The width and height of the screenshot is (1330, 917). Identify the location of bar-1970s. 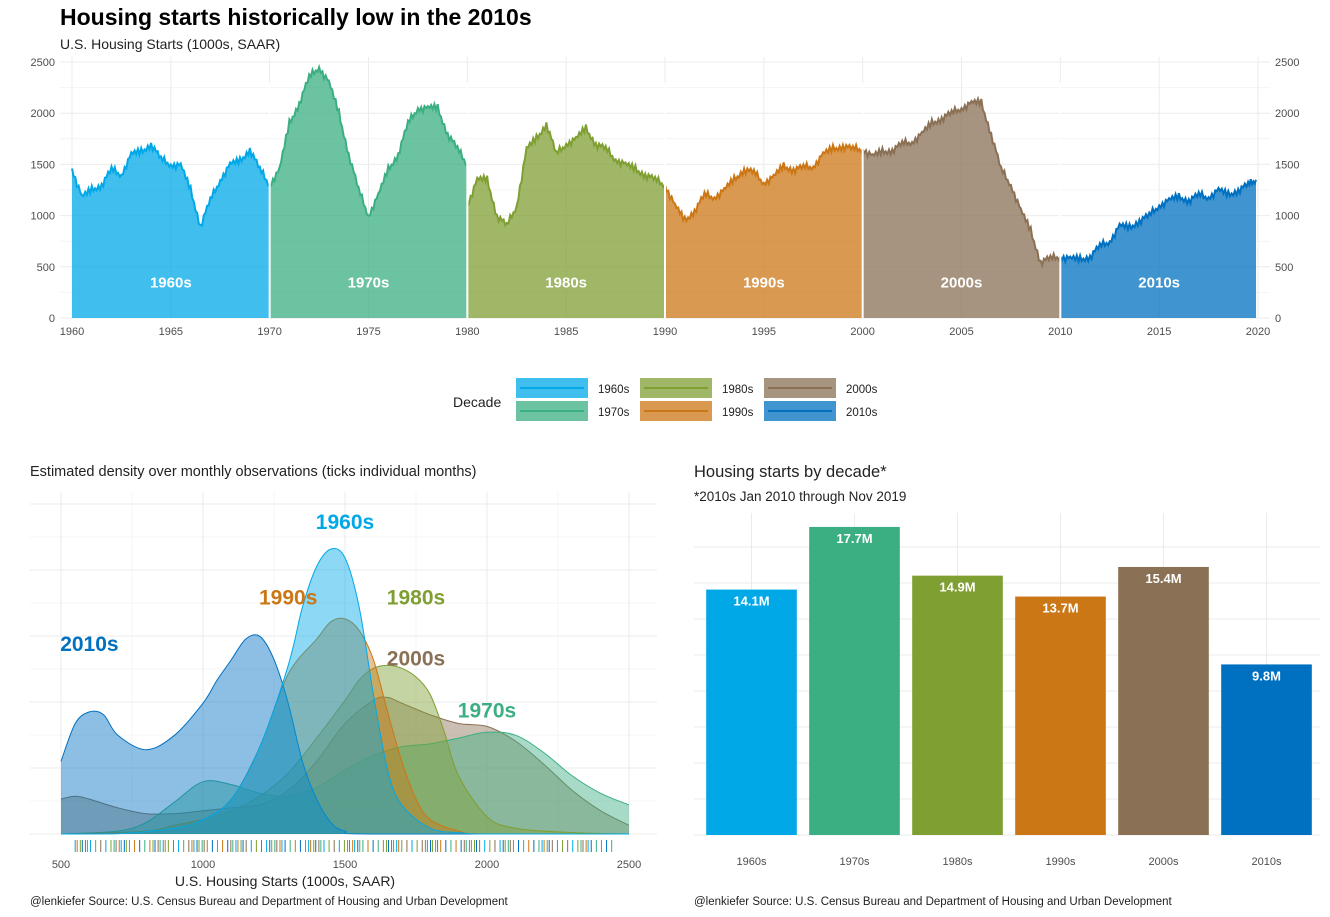
(854, 680).